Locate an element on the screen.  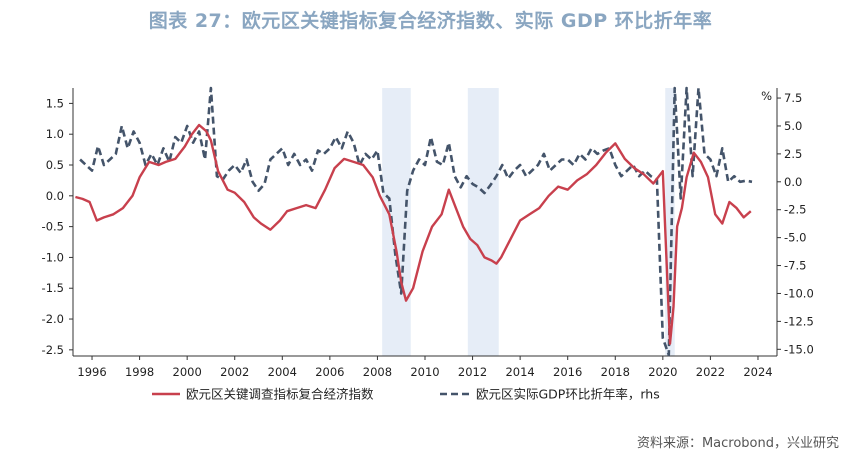
x-tick-label: 1998 is located at coordinates (139, 372).